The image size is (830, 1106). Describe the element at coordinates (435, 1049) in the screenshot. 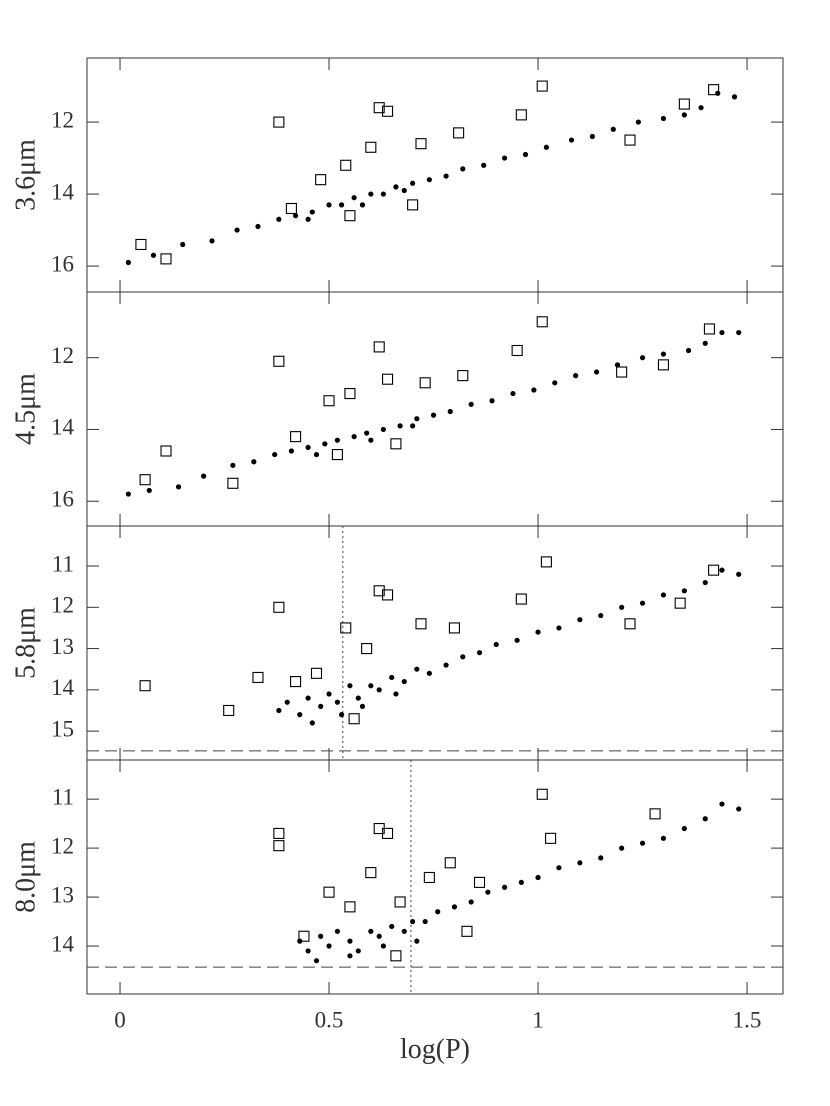

I see `x-axis-label: log(P)` at that location.